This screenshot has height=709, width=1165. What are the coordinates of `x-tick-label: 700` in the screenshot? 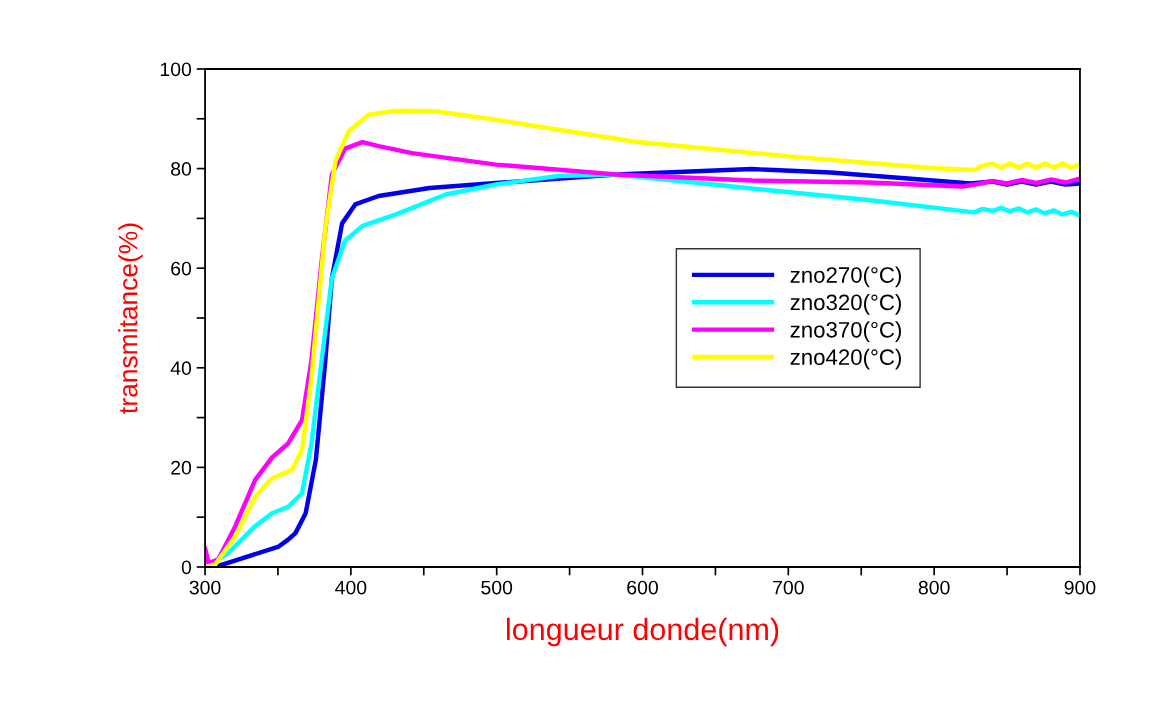 It's located at (788, 587).